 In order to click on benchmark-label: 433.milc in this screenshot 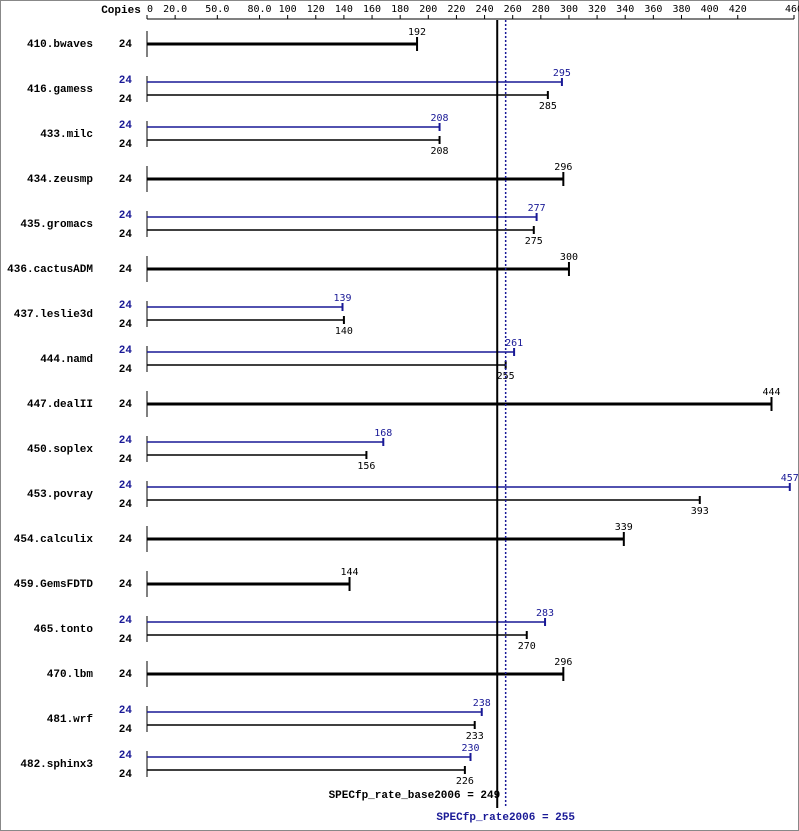, I will do `click(66, 135)`.